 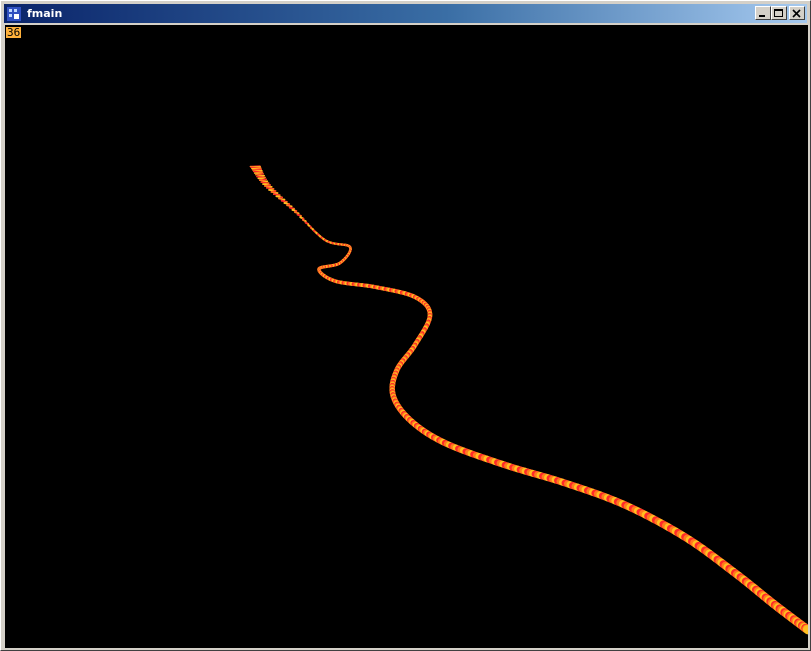 I want to click on maximize-button, so click(x=779, y=13).